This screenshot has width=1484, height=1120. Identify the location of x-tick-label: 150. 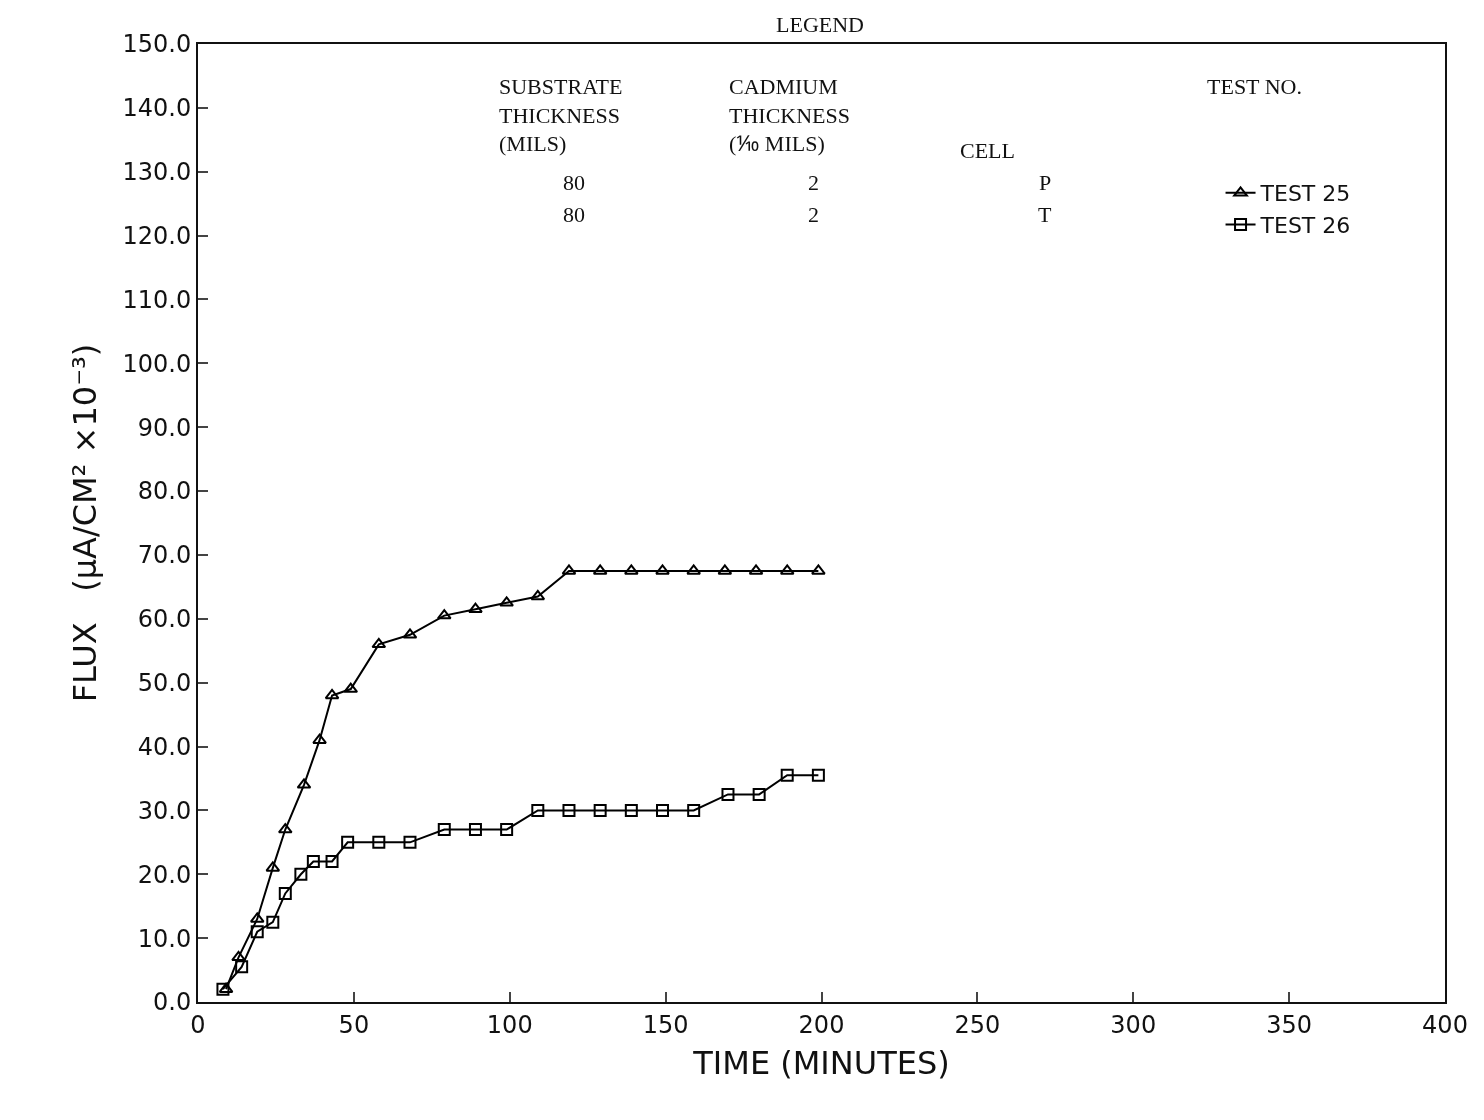
(665, 1024).